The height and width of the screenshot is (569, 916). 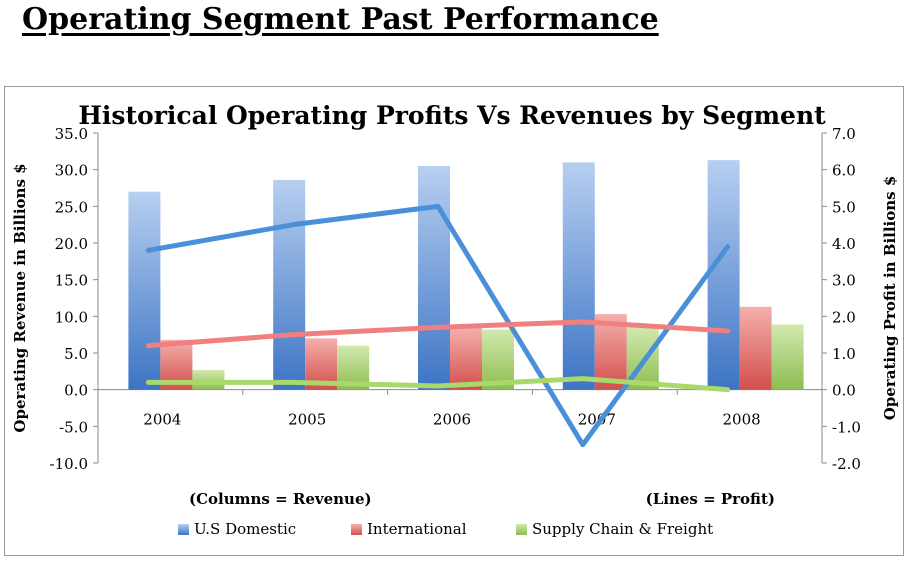 I want to click on page-heading: Operating Segment Past Performance, so click(x=340, y=19).